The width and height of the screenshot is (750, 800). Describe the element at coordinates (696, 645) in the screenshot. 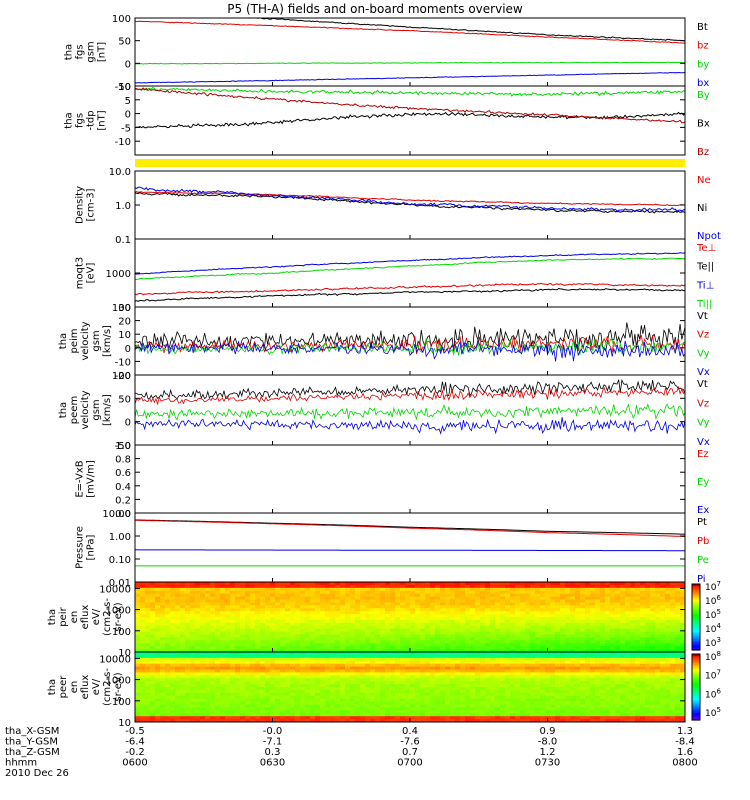

I see `colorbar-segment` at that location.